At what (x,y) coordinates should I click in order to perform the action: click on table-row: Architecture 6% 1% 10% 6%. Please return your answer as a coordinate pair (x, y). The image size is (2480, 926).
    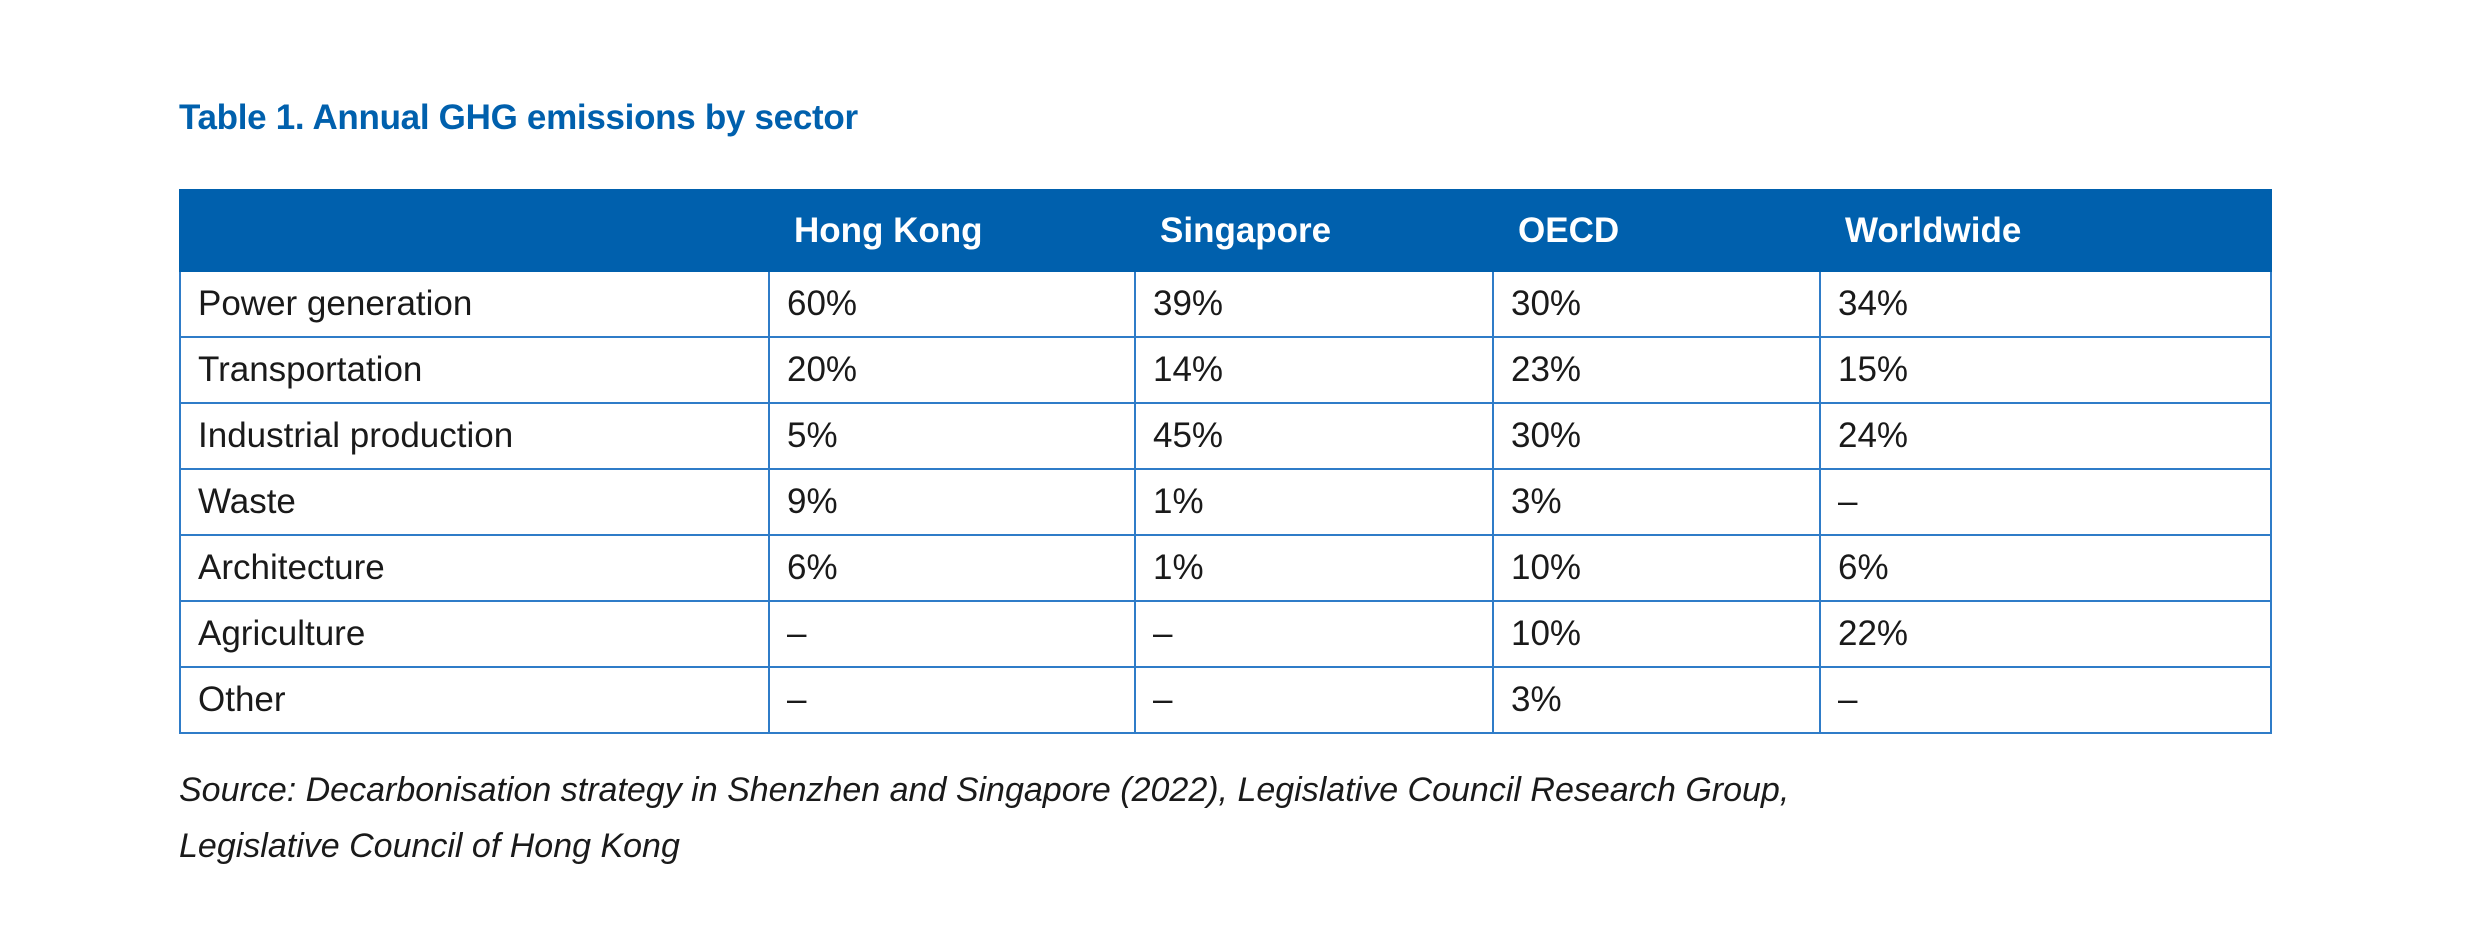
    Looking at the image, I should click on (1225, 568).